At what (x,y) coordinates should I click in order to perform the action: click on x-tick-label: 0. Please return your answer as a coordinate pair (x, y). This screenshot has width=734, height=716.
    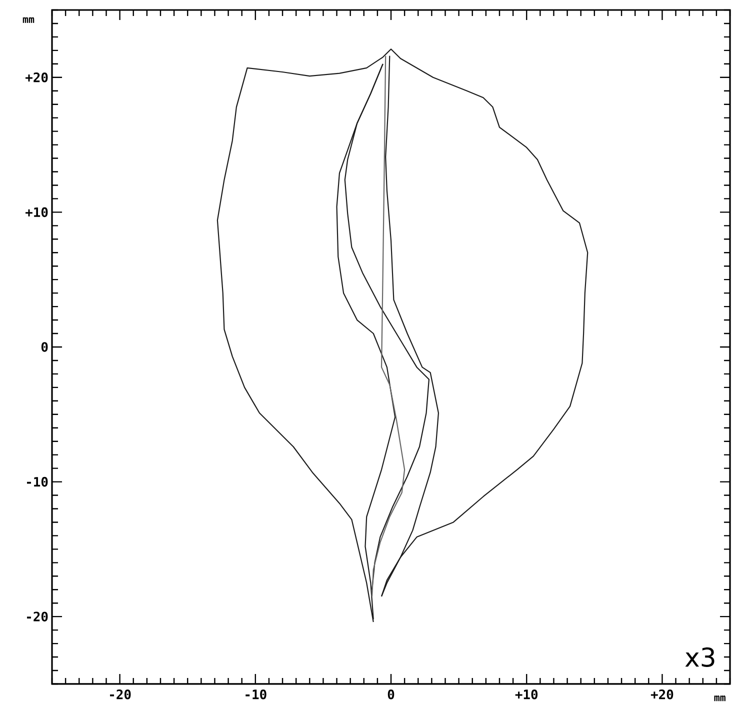
    Looking at the image, I should click on (391, 695).